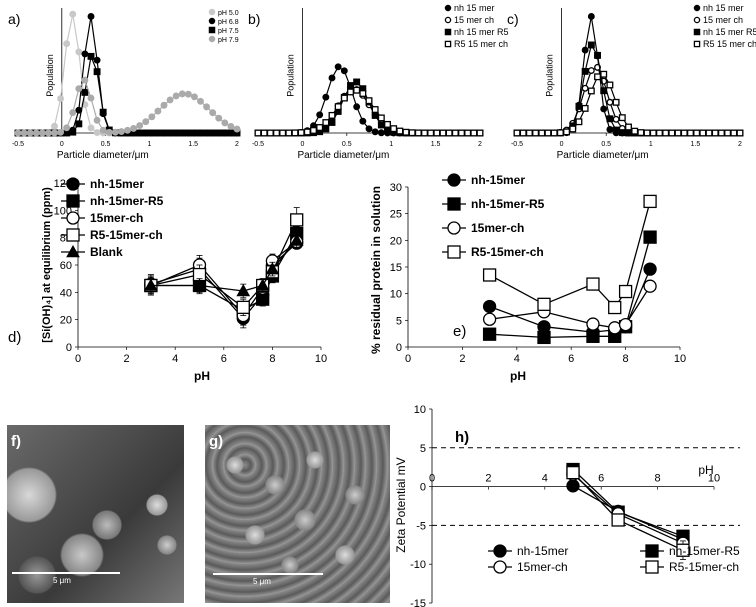 Image resolution: width=756 pixels, height=607 pixels. I want to click on legend-label-c: nh 15 mer R5, so click(729, 32).